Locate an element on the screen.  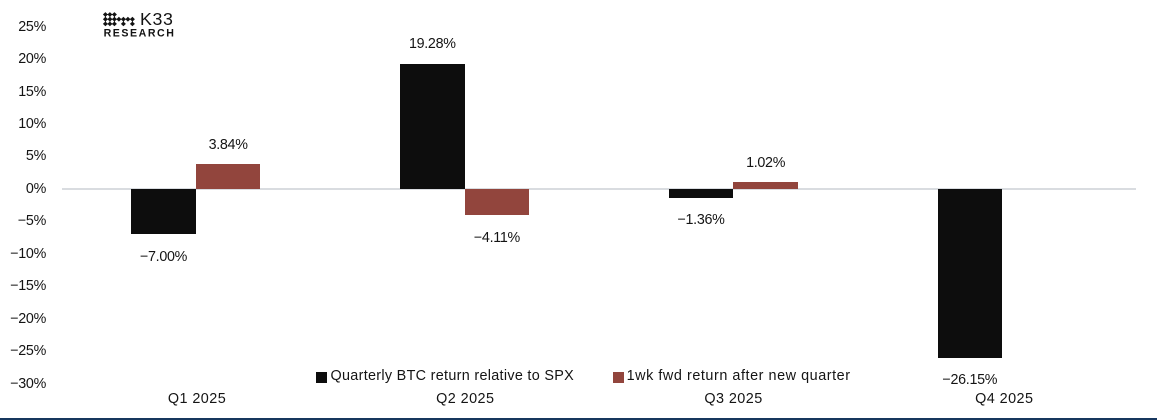
svg-text: RESEARCH is located at coordinates (140, 34).